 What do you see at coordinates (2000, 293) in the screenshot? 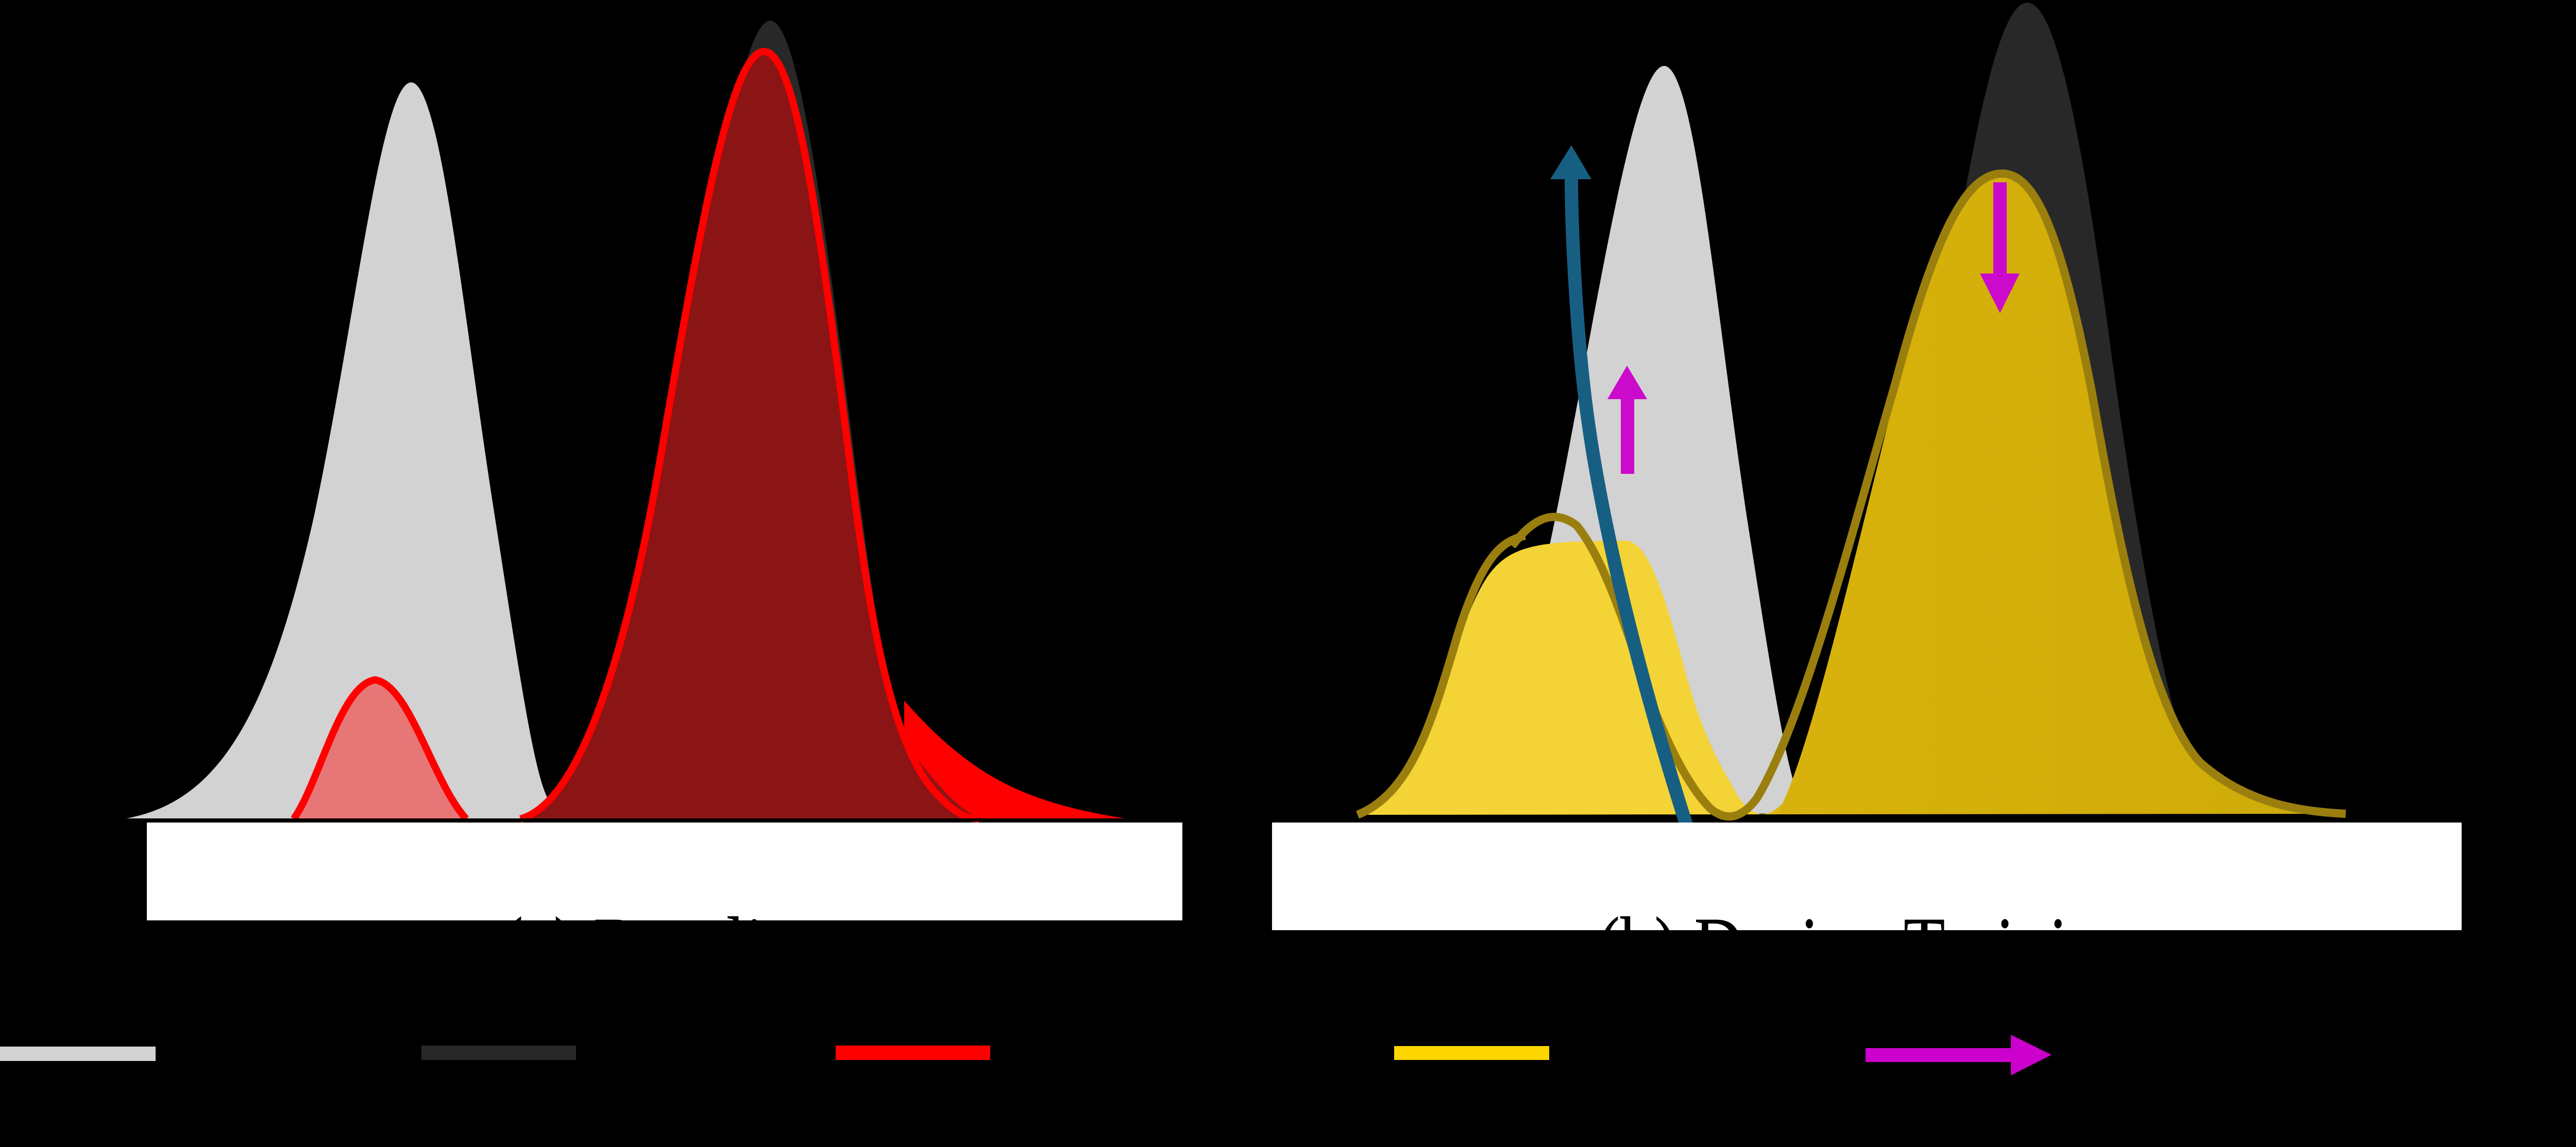
I see `probability-decrease-arrow-head` at bounding box center [2000, 293].